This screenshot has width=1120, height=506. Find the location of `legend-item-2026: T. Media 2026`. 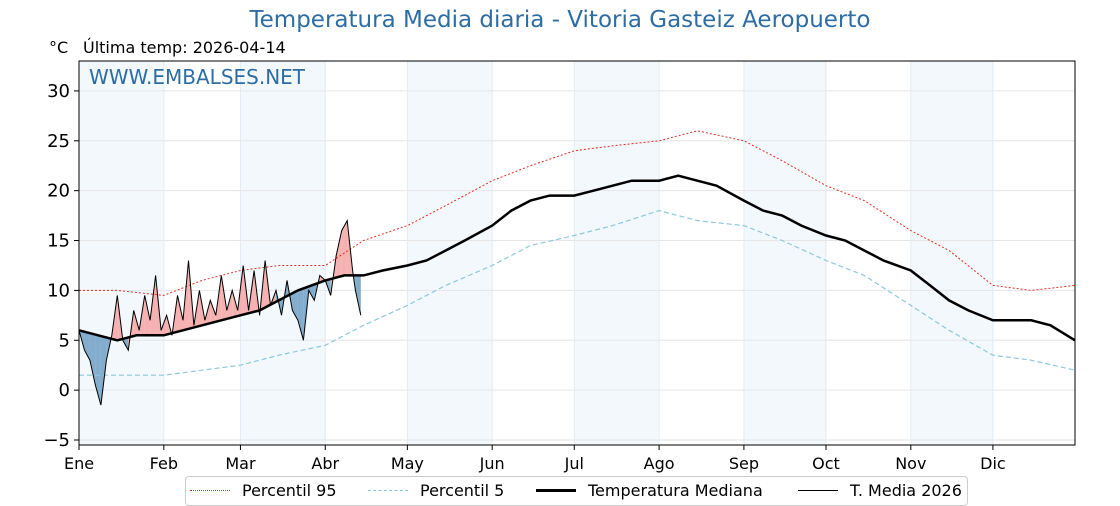

legend-item-2026: T. Media 2026 is located at coordinates (880, 490).